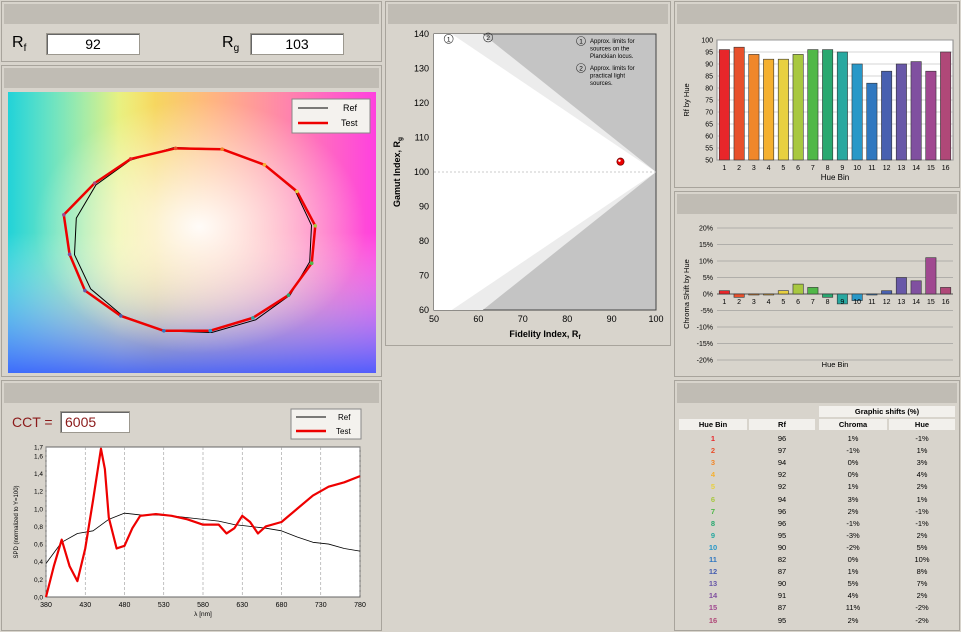  Describe the element at coordinates (813, 168) in the screenshot. I see `x-tick-label: 7` at that location.